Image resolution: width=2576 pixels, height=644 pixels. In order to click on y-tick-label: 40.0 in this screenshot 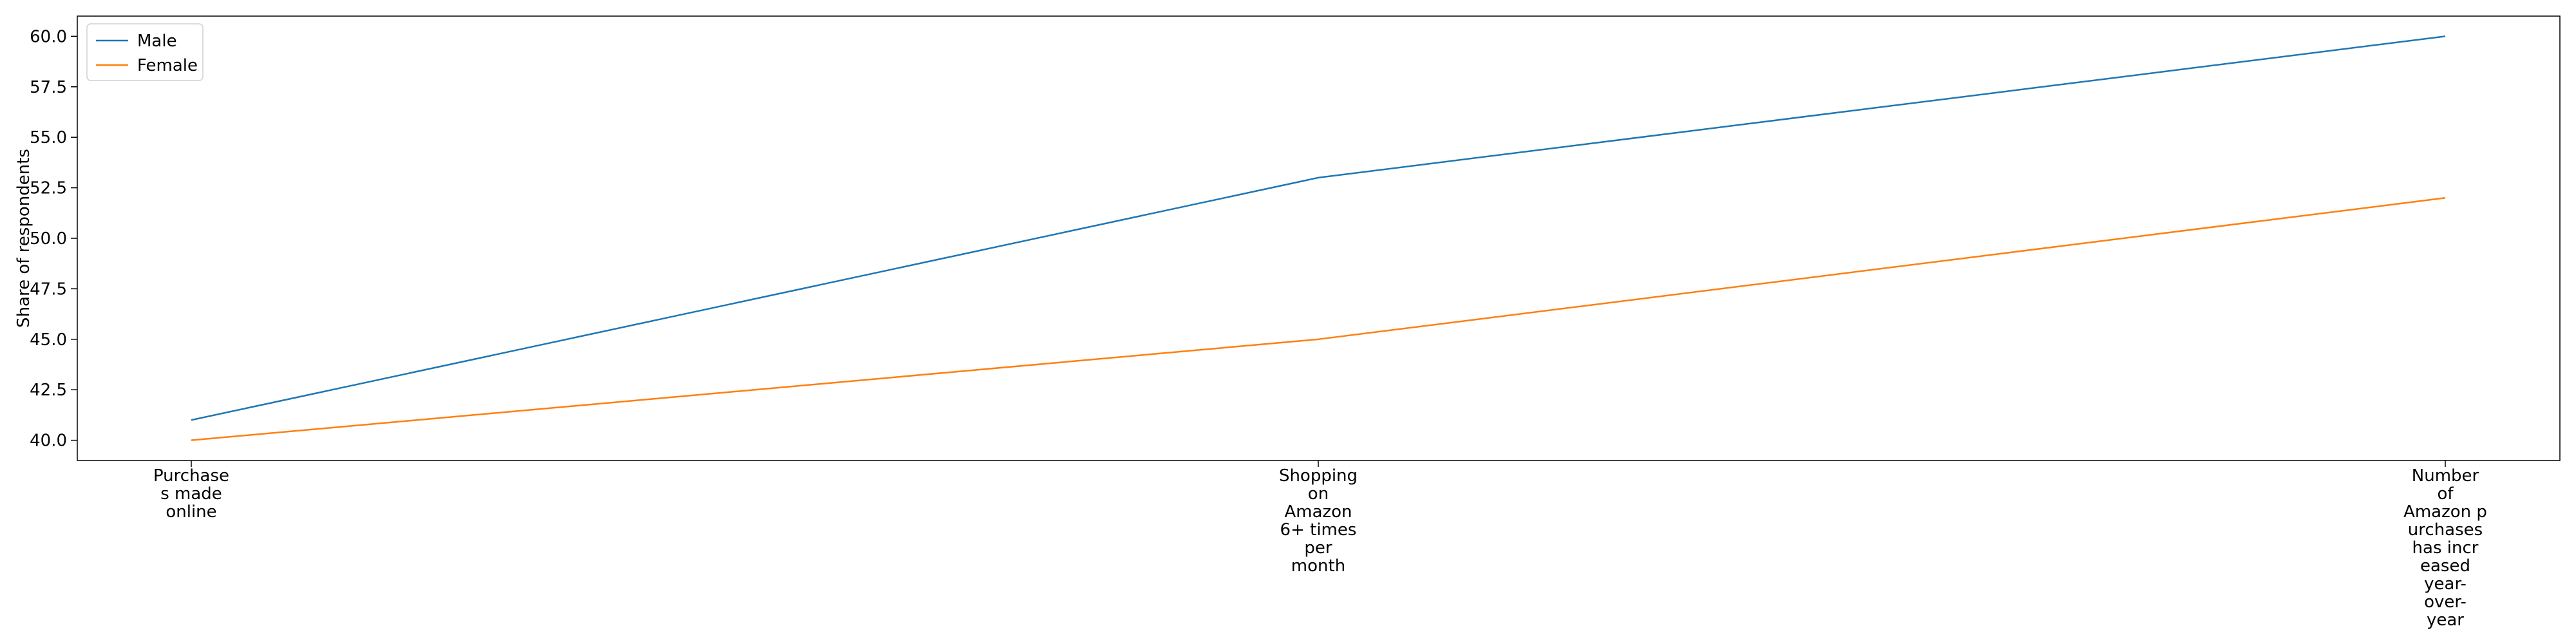, I will do `click(48, 441)`.